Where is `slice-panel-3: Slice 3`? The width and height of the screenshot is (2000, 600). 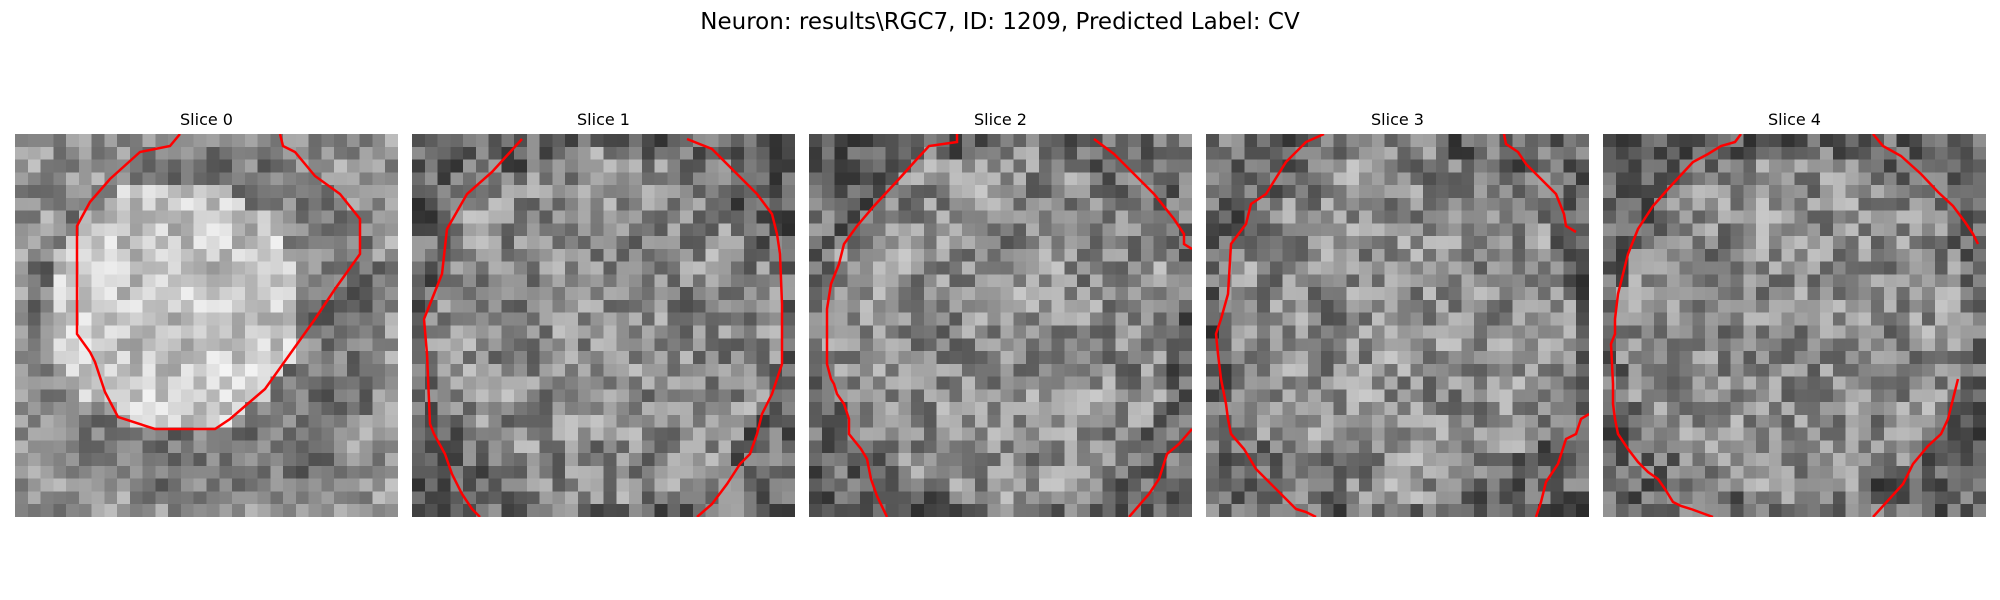
slice-panel-3: Slice 3 is located at coordinates (1397, 313).